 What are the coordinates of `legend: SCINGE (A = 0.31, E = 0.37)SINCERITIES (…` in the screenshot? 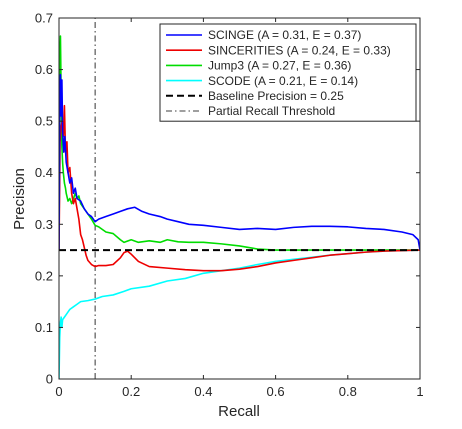 It's located at (288, 72).